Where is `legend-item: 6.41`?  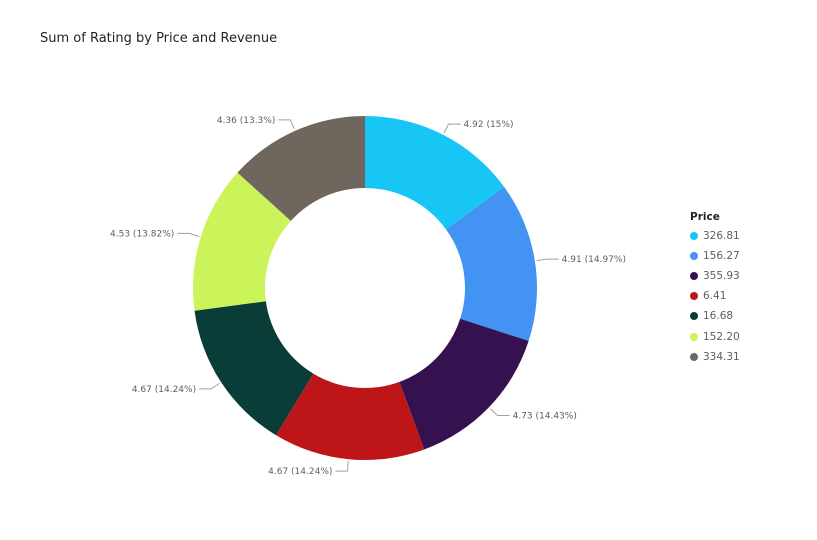
legend-item: 6.41 is located at coordinates (715, 296).